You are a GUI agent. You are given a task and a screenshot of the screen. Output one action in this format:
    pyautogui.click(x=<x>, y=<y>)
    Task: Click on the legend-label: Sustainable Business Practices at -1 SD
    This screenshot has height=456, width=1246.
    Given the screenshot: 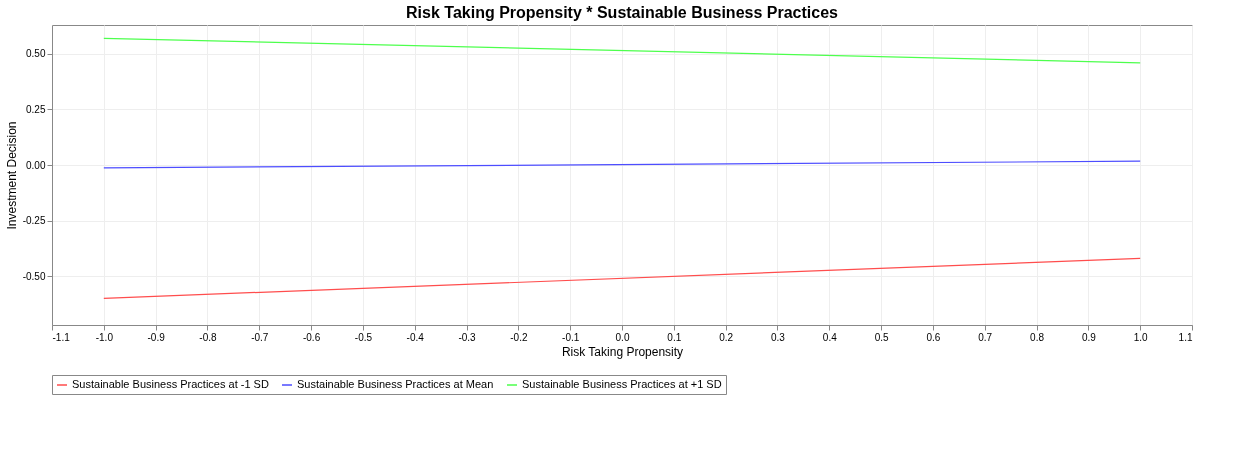 What is the action you would take?
    pyautogui.click(x=170, y=384)
    